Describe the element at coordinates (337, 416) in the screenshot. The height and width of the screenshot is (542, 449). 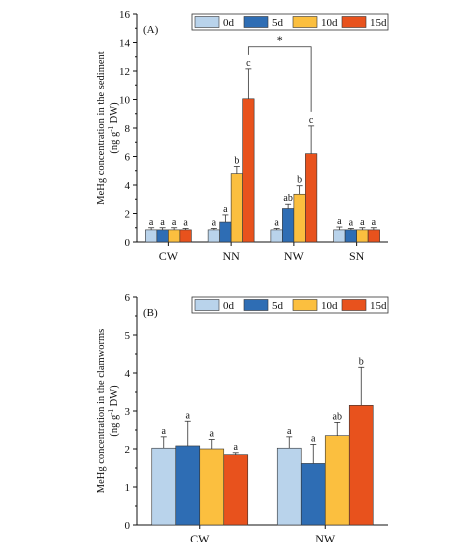
I see `significance-letter: ab` at that location.